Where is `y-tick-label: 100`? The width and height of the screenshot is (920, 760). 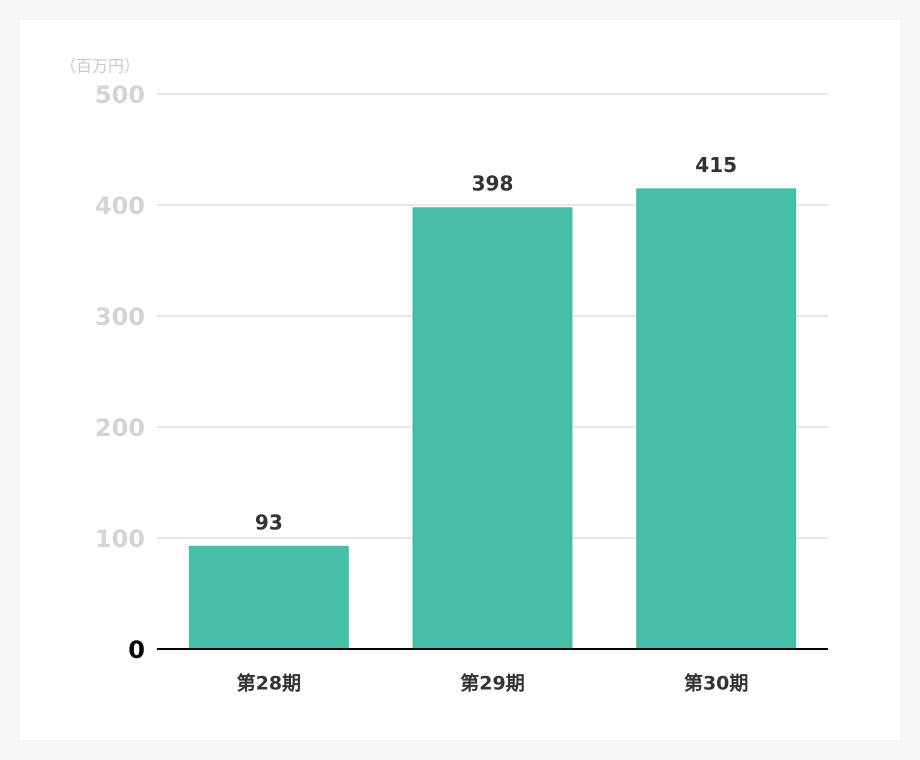
y-tick-label: 100 is located at coordinates (120, 539).